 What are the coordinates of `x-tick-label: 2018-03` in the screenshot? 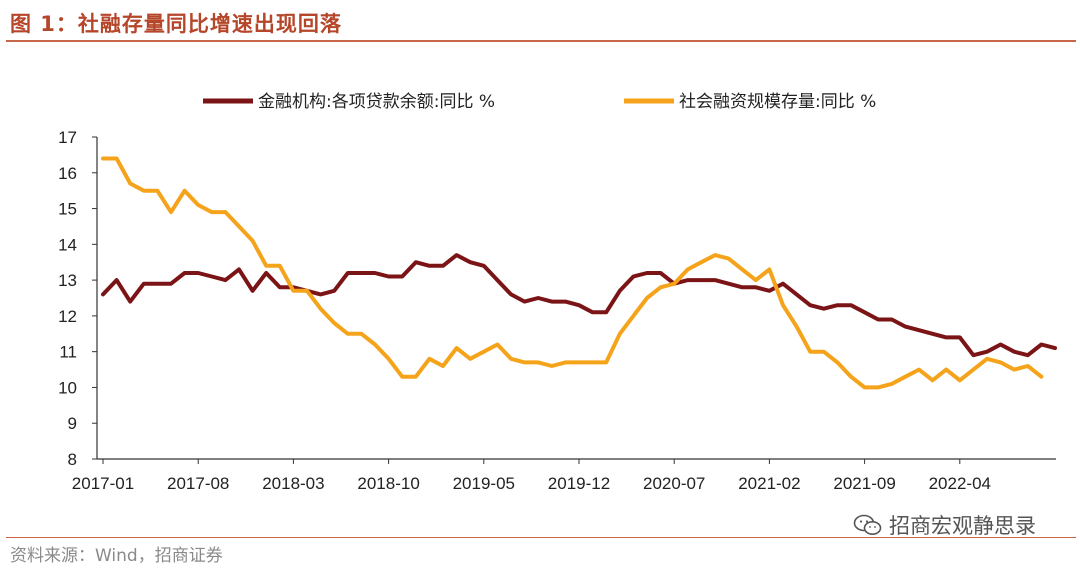 It's located at (293, 483).